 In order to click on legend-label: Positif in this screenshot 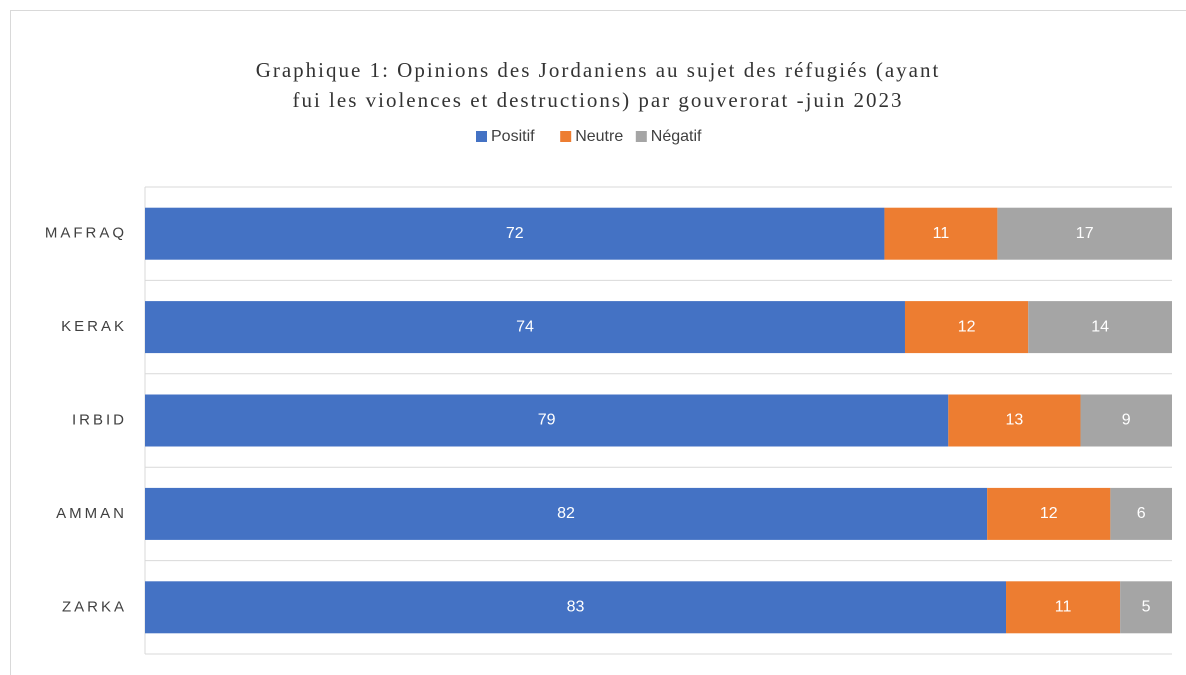, I will do `click(513, 136)`.